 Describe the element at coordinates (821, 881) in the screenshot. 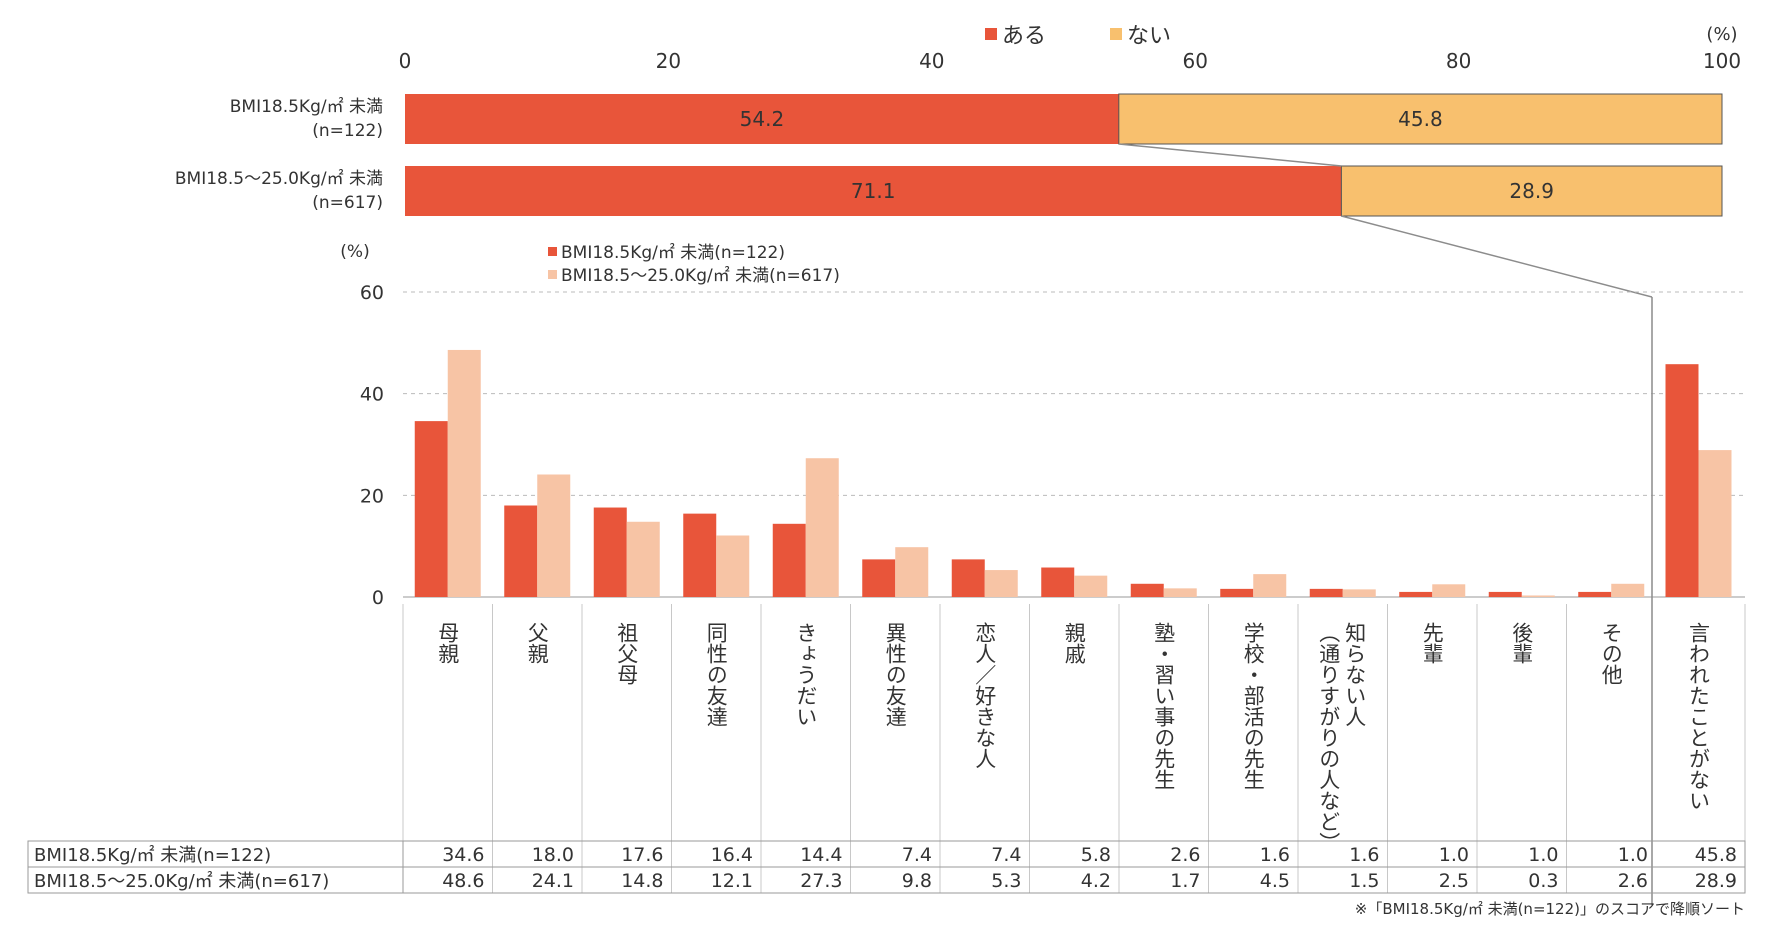

I see `data-table-cell: 27.3` at that location.